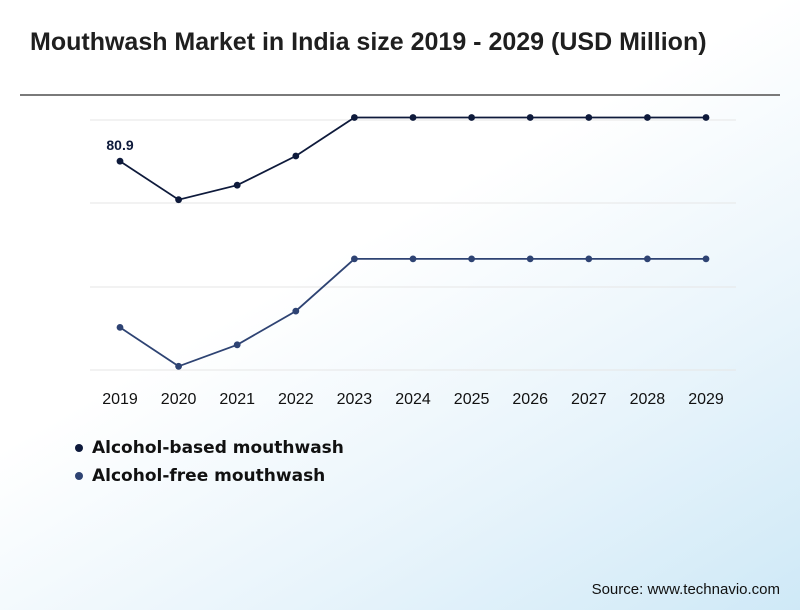 Image resolution: width=800 pixels, height=610 pixels. I want to click on legend-item-alcohol-free: Alcohol-free mouthwash, so click(209, 476).